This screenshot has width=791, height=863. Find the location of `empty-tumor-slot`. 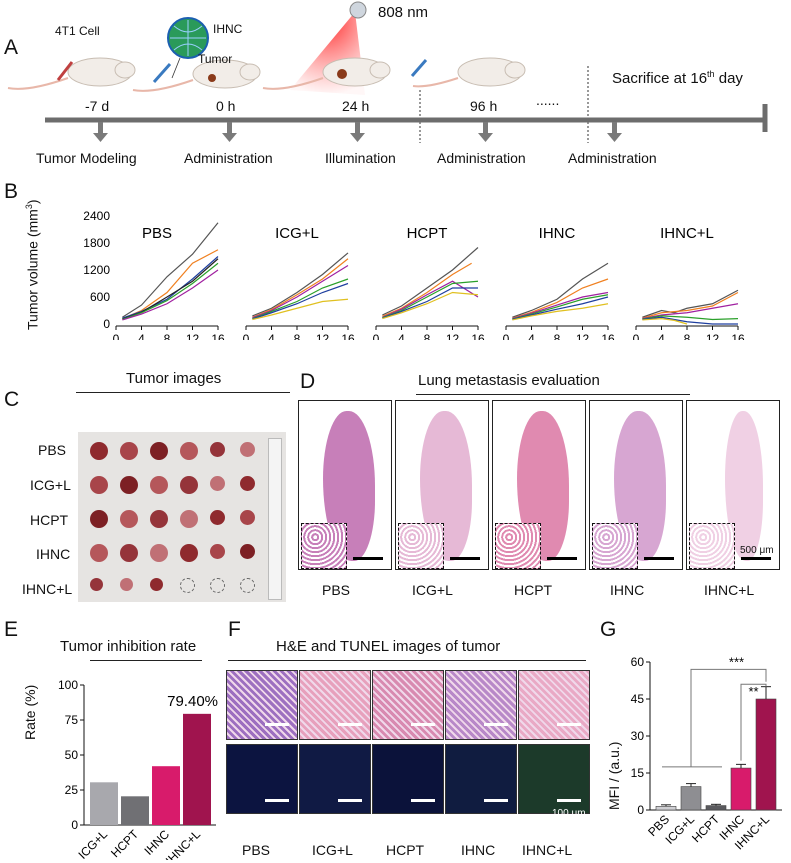

empty-tumor-slot is located at coordinates (187, 585).